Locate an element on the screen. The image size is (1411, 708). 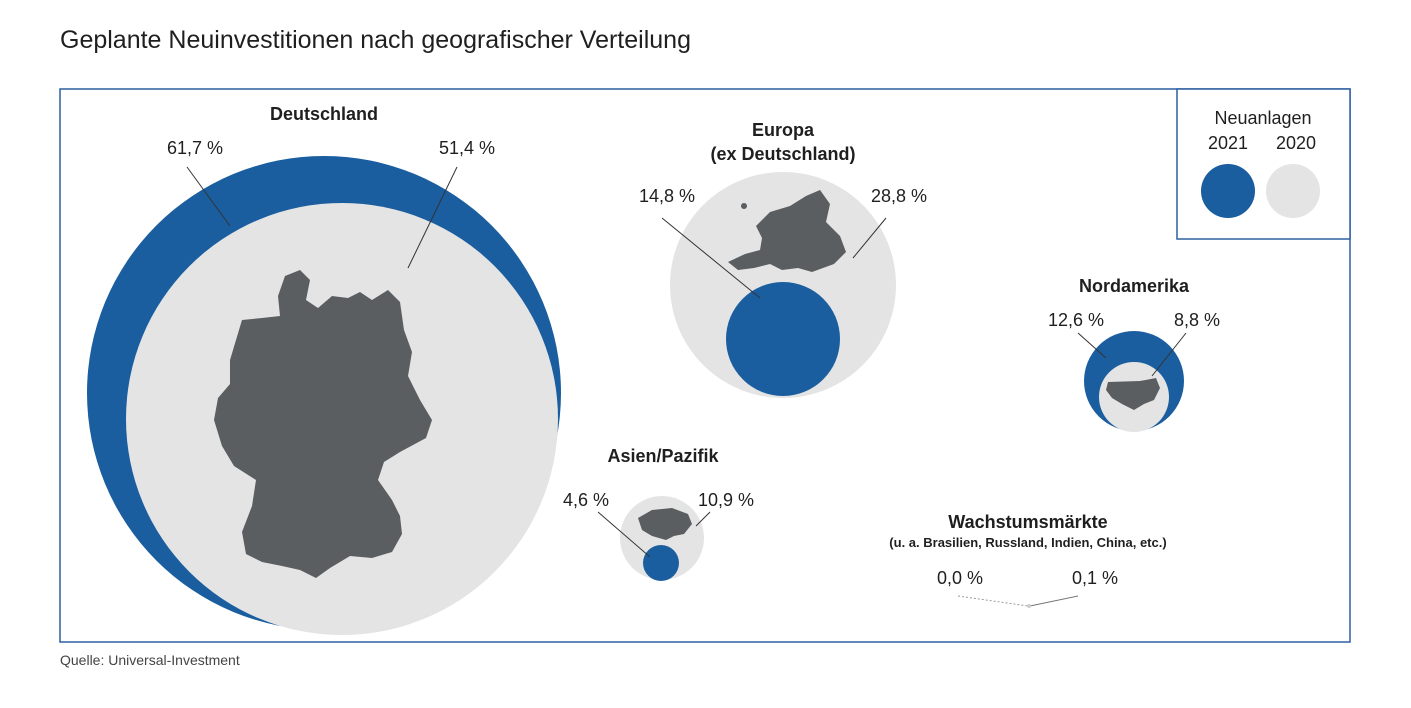
legend-label-2020: 2020 is located at coordinates (1296, 143).